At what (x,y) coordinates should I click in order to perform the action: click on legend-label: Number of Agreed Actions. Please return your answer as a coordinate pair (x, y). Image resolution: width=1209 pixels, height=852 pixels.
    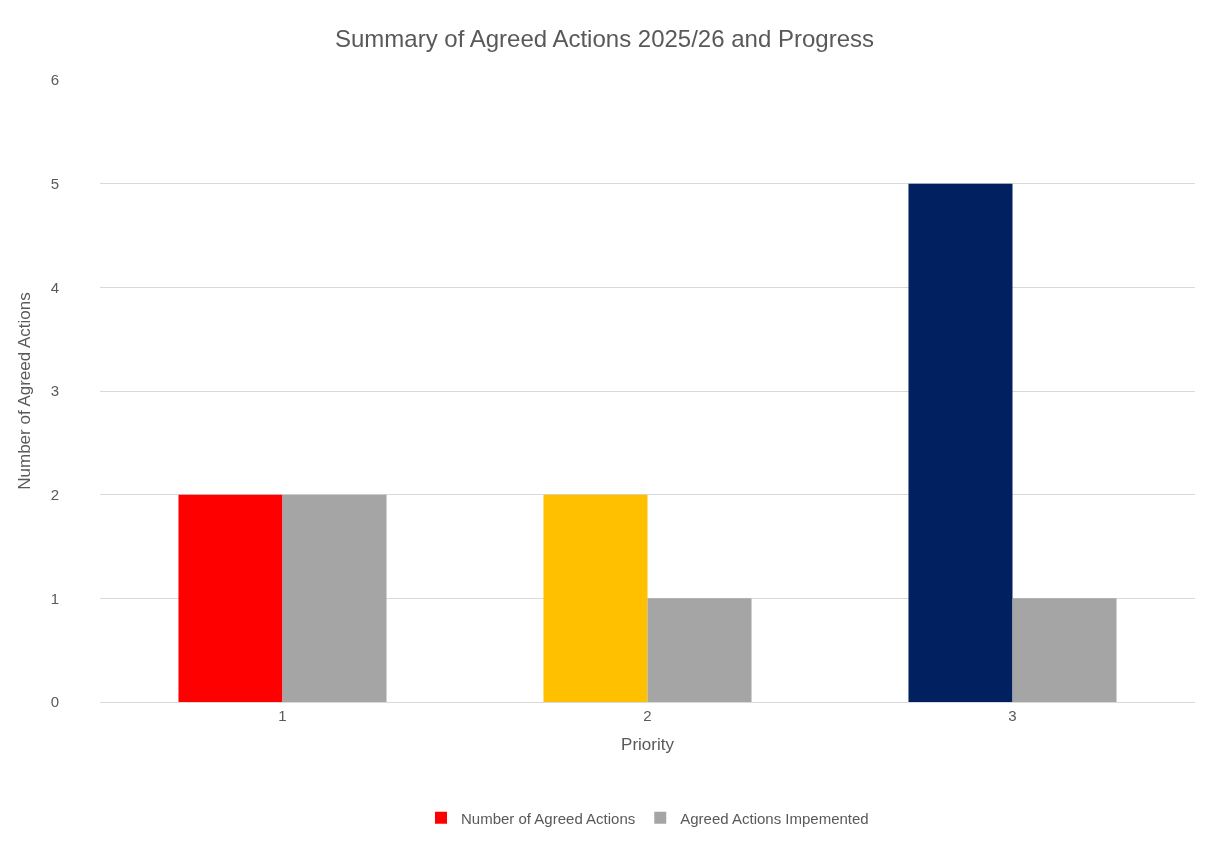
    Looking at the image, I should click on (548, 818).